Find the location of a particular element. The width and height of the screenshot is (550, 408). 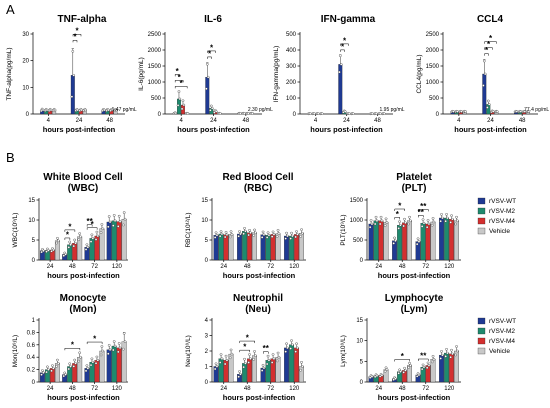

legend-label: Vehicle is located at coordinates (499, 231).